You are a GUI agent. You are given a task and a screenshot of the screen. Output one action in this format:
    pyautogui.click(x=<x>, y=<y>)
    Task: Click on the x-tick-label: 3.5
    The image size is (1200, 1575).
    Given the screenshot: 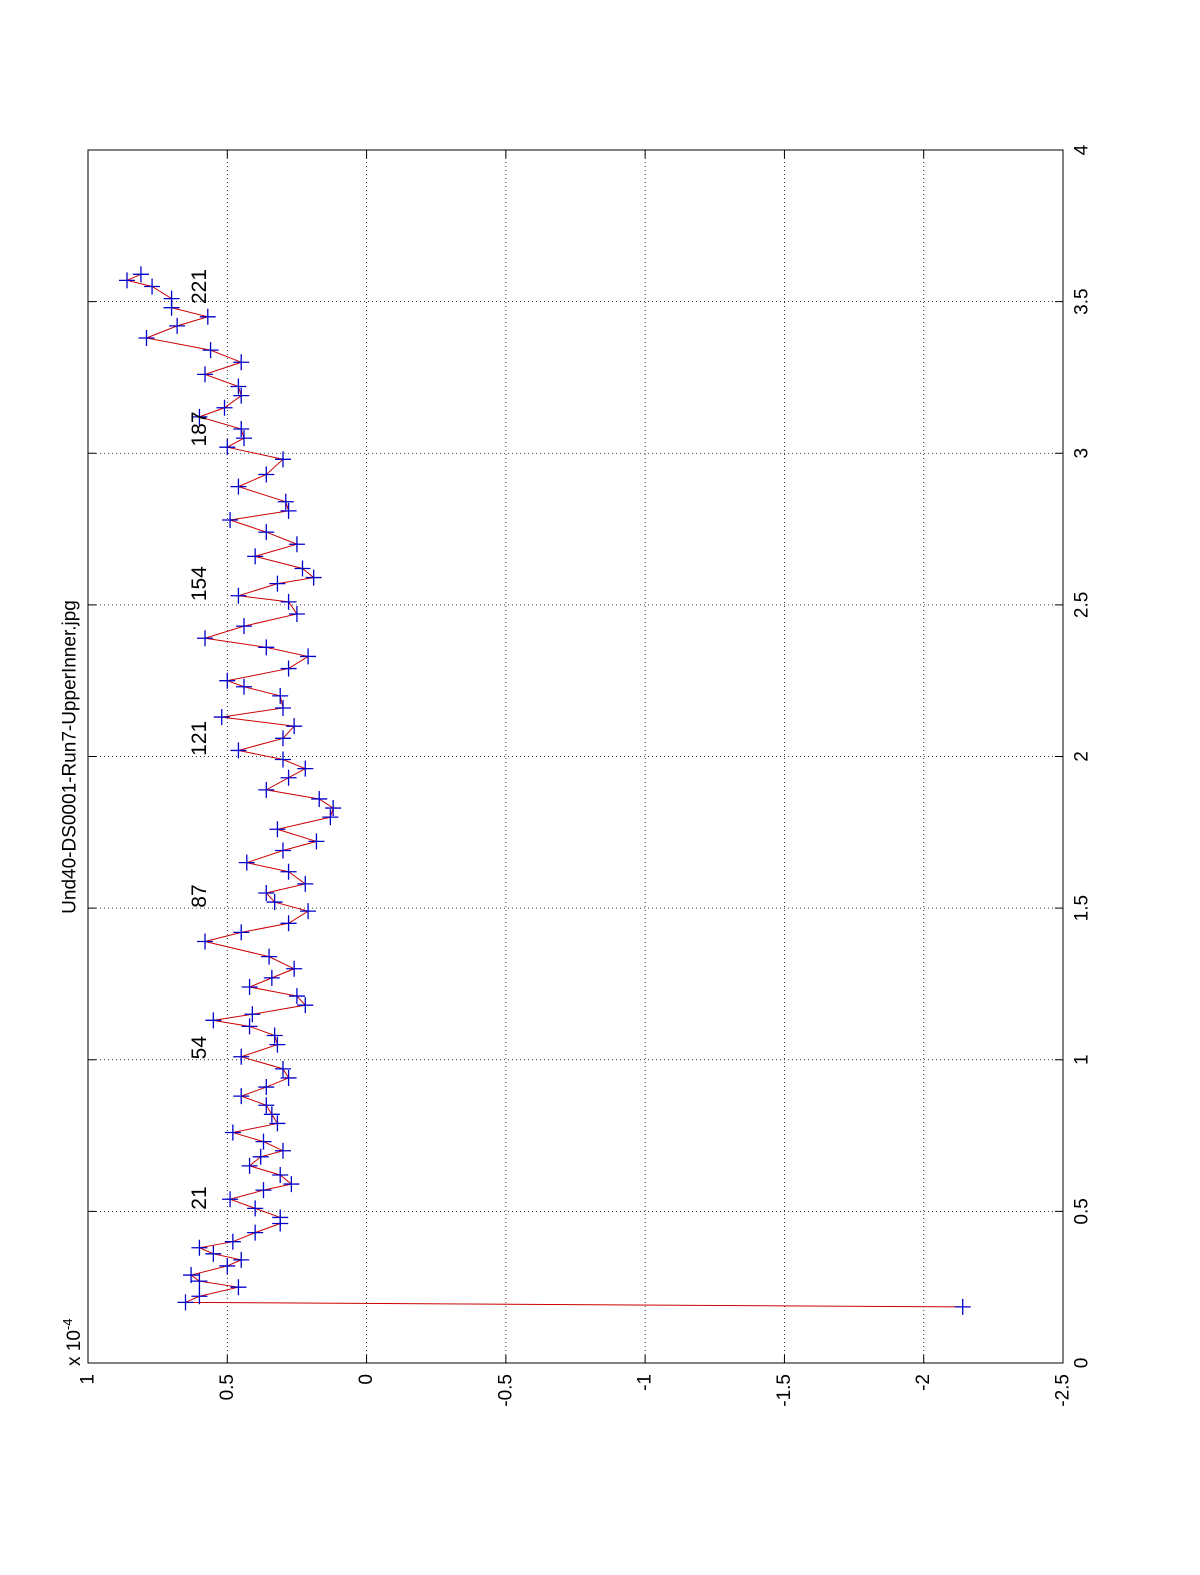 What is the action you would take?
    pyautogui.click(x=1082, y=301)
    